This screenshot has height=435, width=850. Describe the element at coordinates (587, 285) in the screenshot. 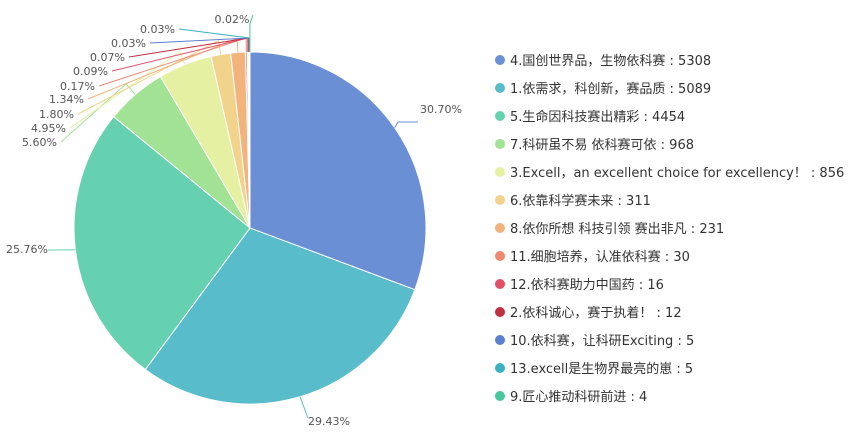

I see `legend-item-9: 12.依科赛助力中国药 : 16` at that location.